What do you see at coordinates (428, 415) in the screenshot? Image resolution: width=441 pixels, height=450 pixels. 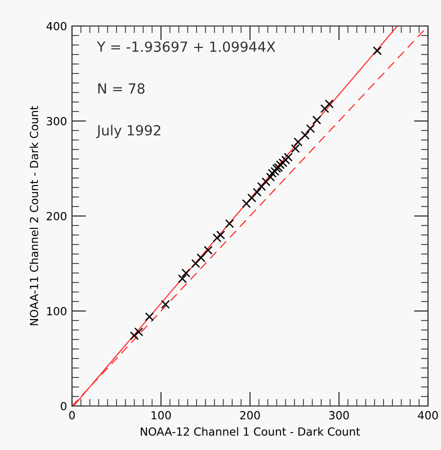 I see `x-tick-label: 400` at bounding box center [428, 415].